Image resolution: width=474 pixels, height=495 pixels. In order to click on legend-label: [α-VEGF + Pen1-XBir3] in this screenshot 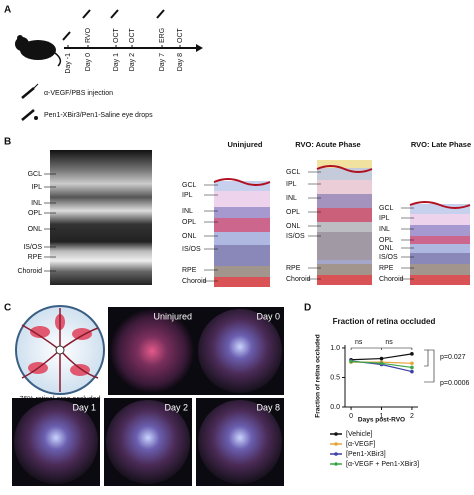, I will do `click(382, 464)`.